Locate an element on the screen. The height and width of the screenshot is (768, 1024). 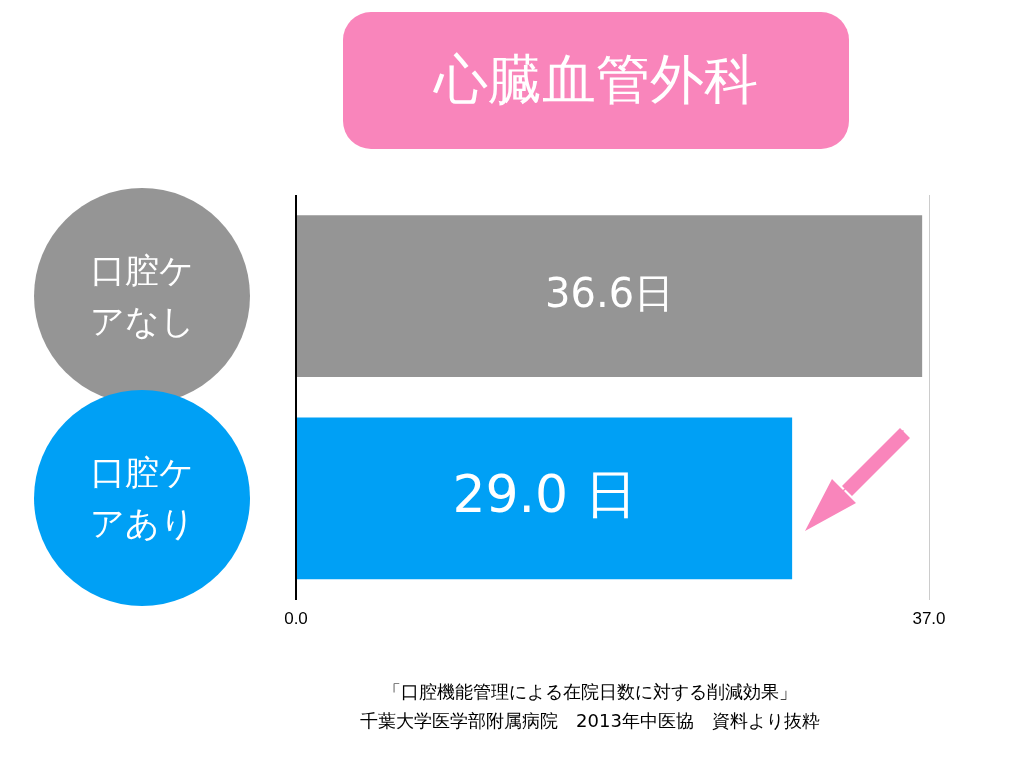
data-label: 29.0 日 is located at coordinates (544, 493).